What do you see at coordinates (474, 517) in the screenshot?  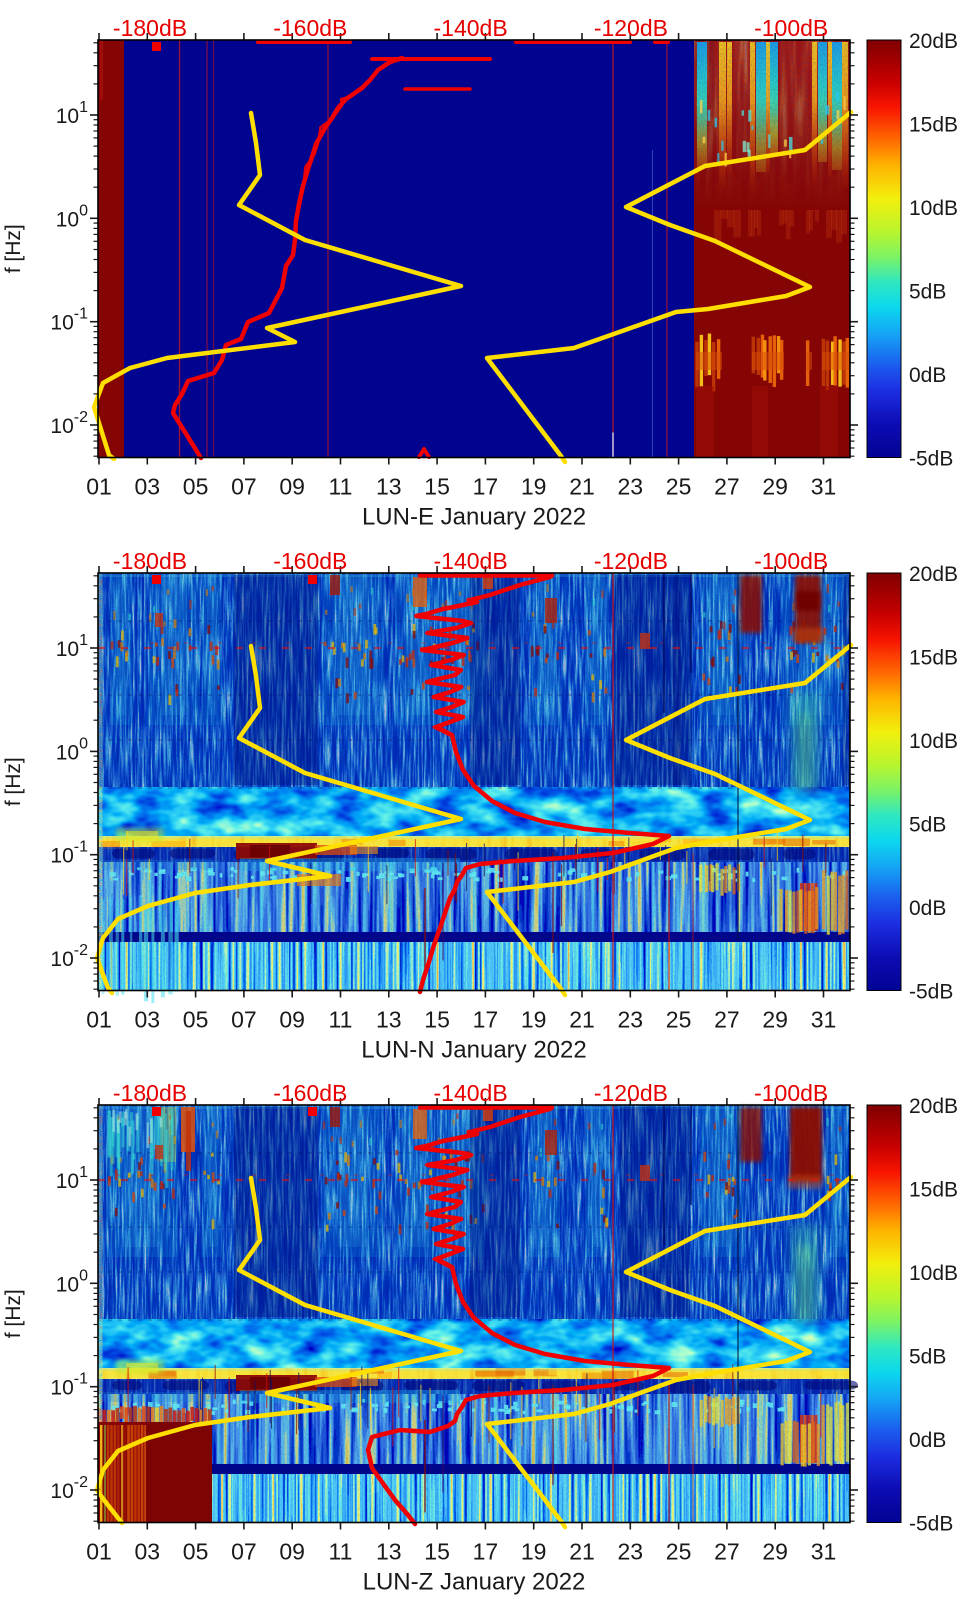 I see `svg-text: LUN-E January 2022` at bounding box center [474, 517].